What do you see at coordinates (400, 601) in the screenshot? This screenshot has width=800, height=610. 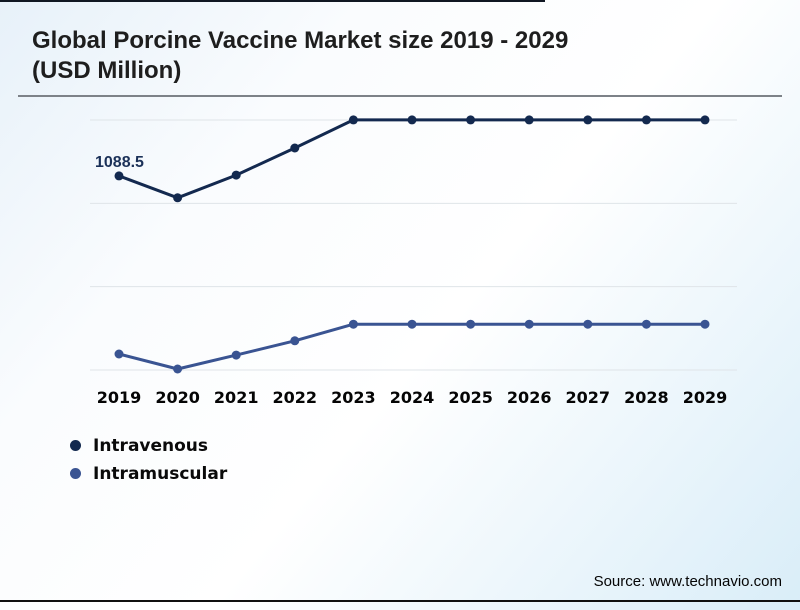 I see `bottom-border` at bounding box center [400, 601].